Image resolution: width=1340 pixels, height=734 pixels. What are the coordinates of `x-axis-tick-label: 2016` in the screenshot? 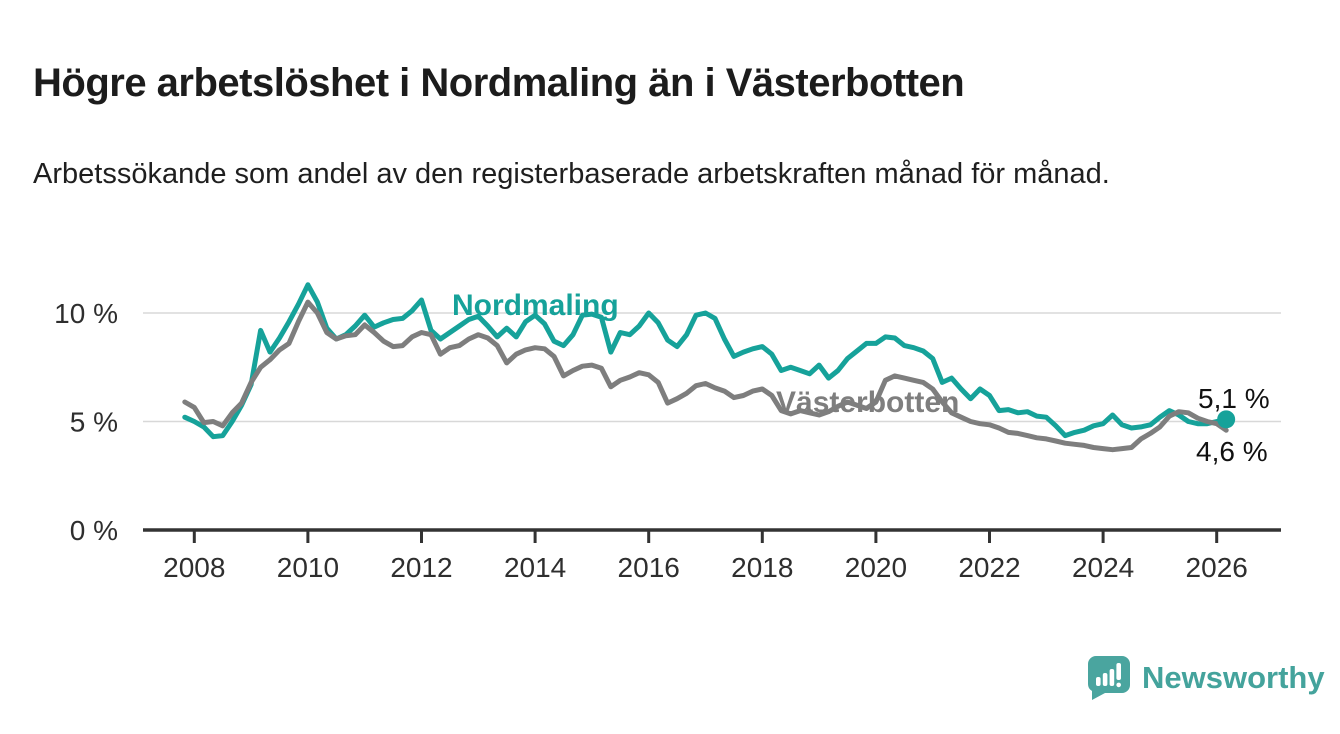 It's located at (649, 567).